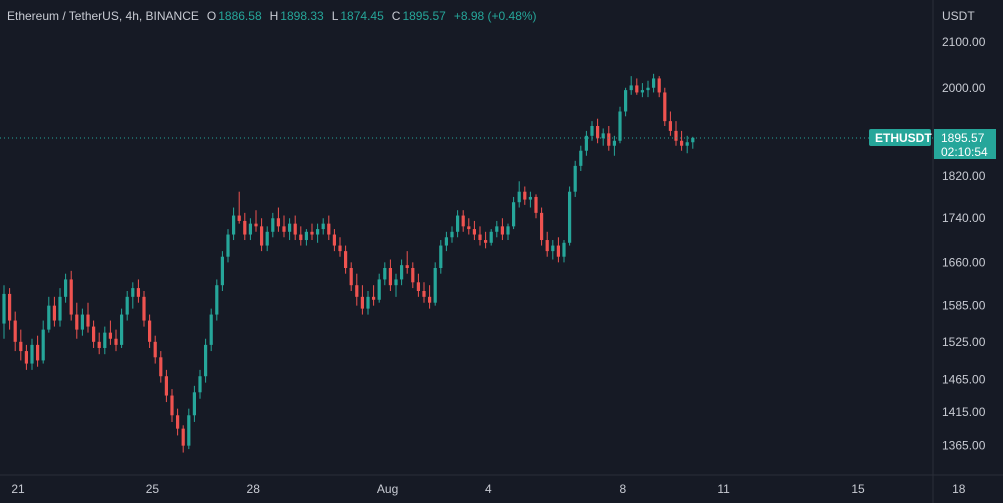 Image resolution: width=1003 pixels, height=503 pixels. I want to click on time-axis: 21 25 28 Aug 4 8 11 15 18, so click(488, 489).